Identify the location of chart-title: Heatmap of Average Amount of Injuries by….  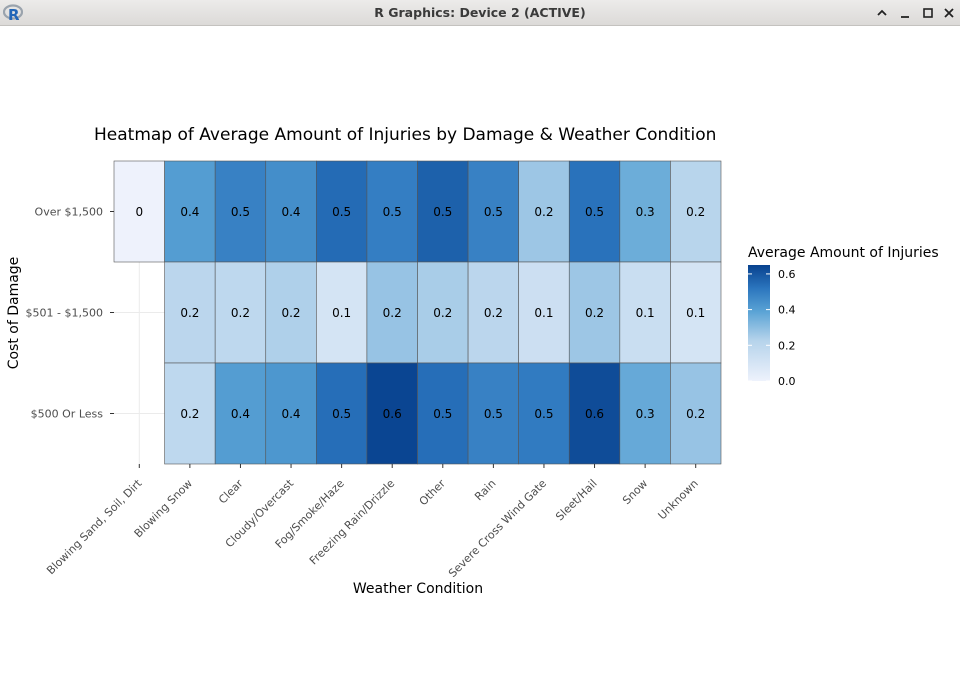
(405, 135).